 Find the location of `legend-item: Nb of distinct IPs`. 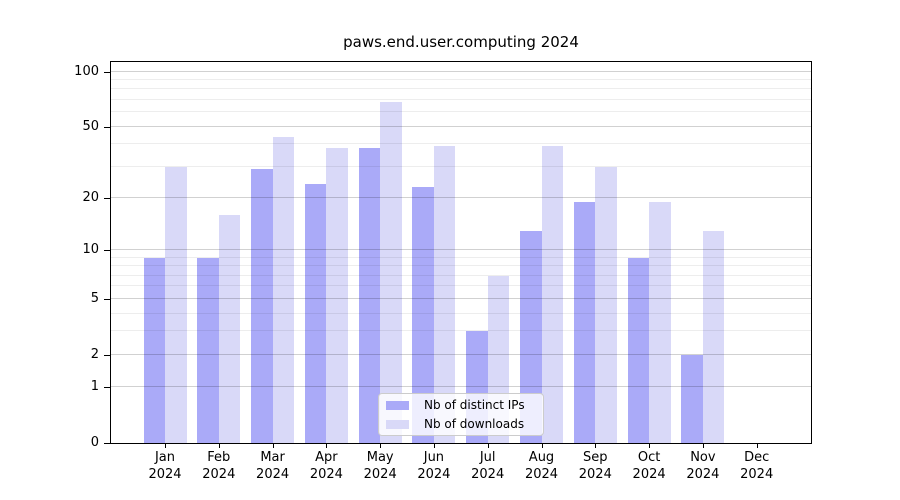

legend-item: Nb of distinct IPs is located at coordinates (464, 405).